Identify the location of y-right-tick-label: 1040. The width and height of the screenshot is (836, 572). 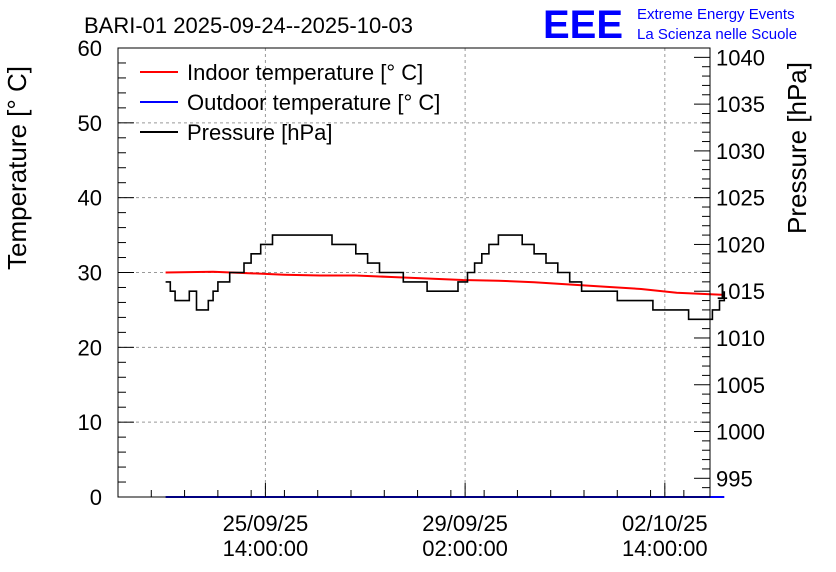
(740, 57).